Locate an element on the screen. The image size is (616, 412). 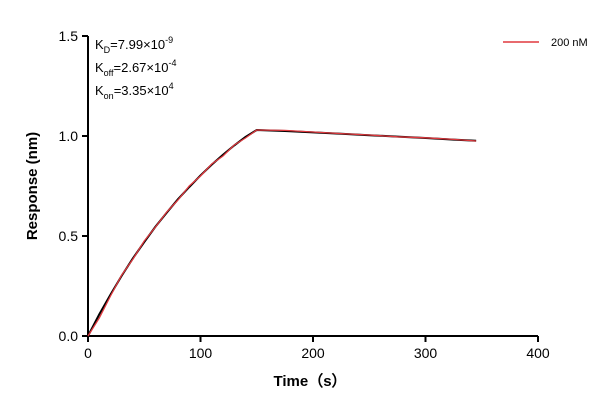
annotation-exponent: 4 is located at coordinates (171, 86).